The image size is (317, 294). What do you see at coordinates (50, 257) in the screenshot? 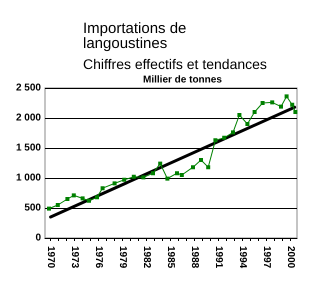
I see `x-tick-label: 1970` at bounding box center [50, 257].